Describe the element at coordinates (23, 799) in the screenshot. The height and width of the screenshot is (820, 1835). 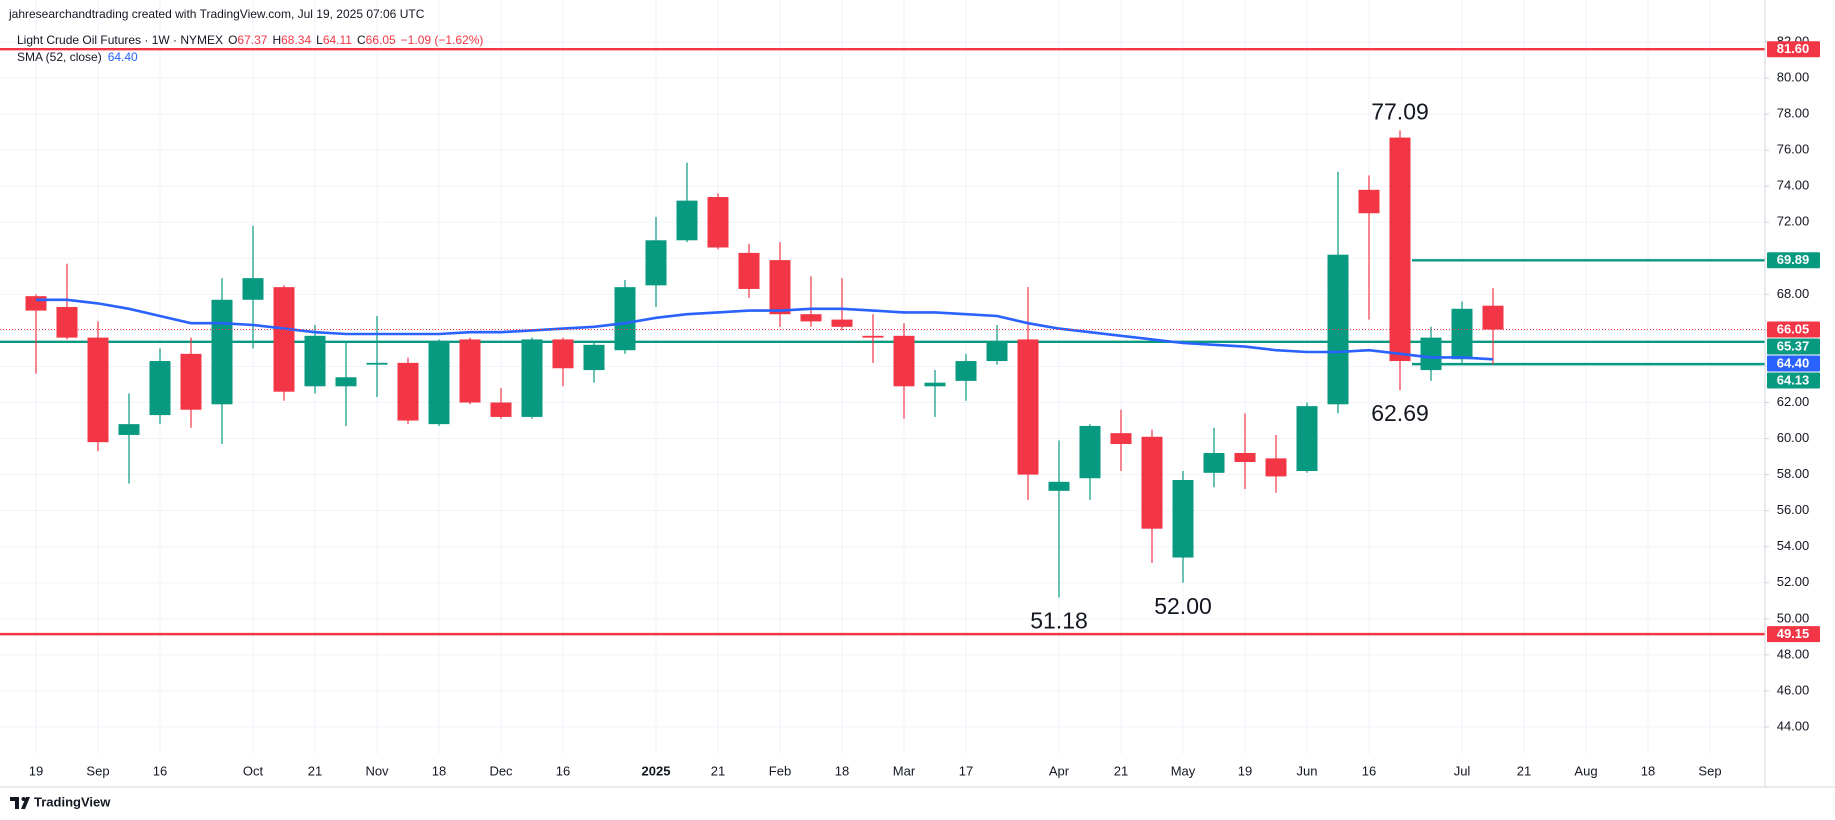
I see `logo-icon` at that location.